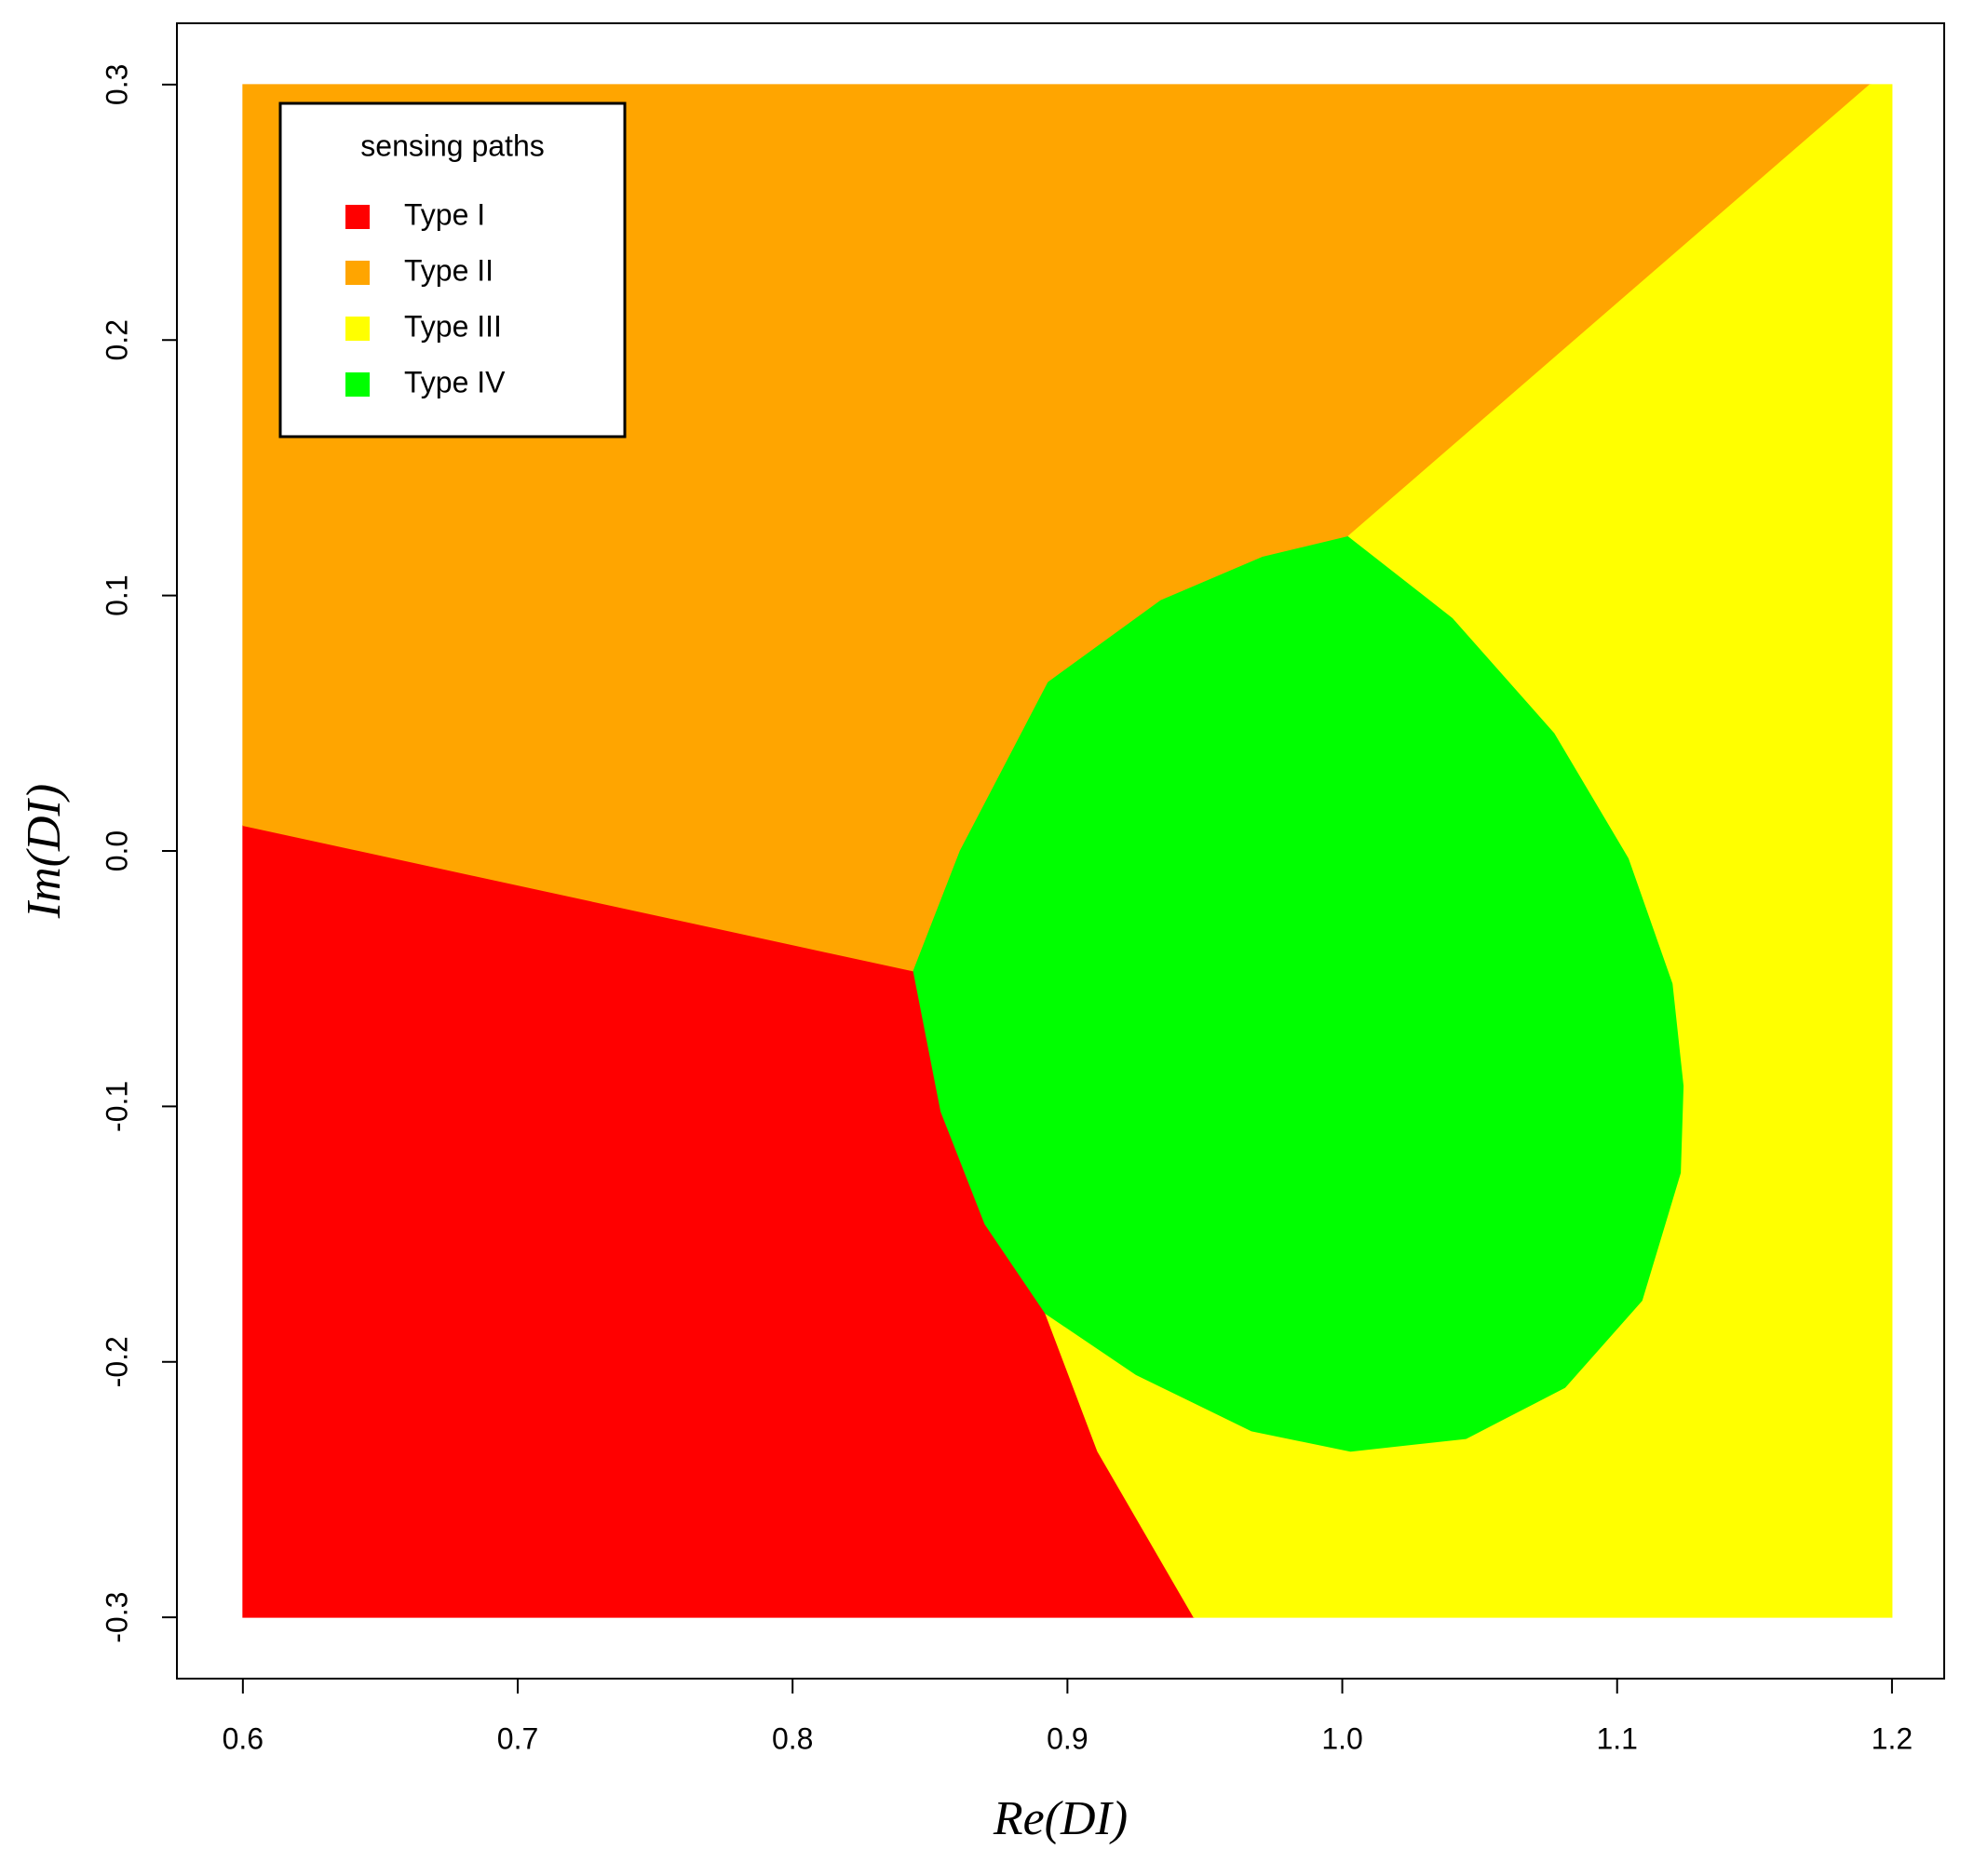 The image size is (1974, 1876). I want to click on x-tick-label: 1.1, so click(1616, 1738).